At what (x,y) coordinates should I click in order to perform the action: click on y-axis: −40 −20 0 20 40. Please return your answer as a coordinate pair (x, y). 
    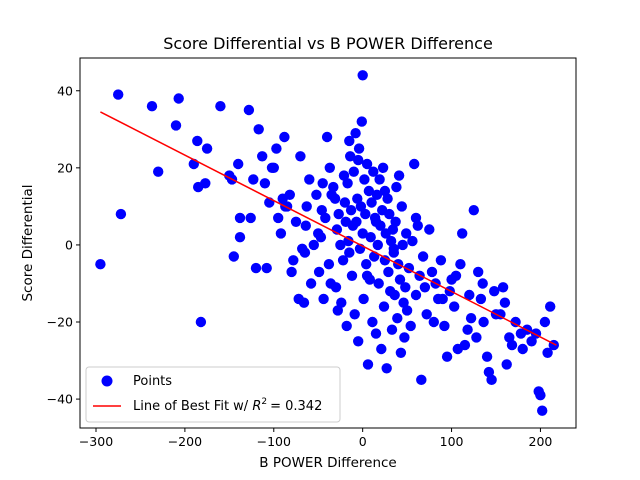
    Looking at the image, I should click on (63, 245).